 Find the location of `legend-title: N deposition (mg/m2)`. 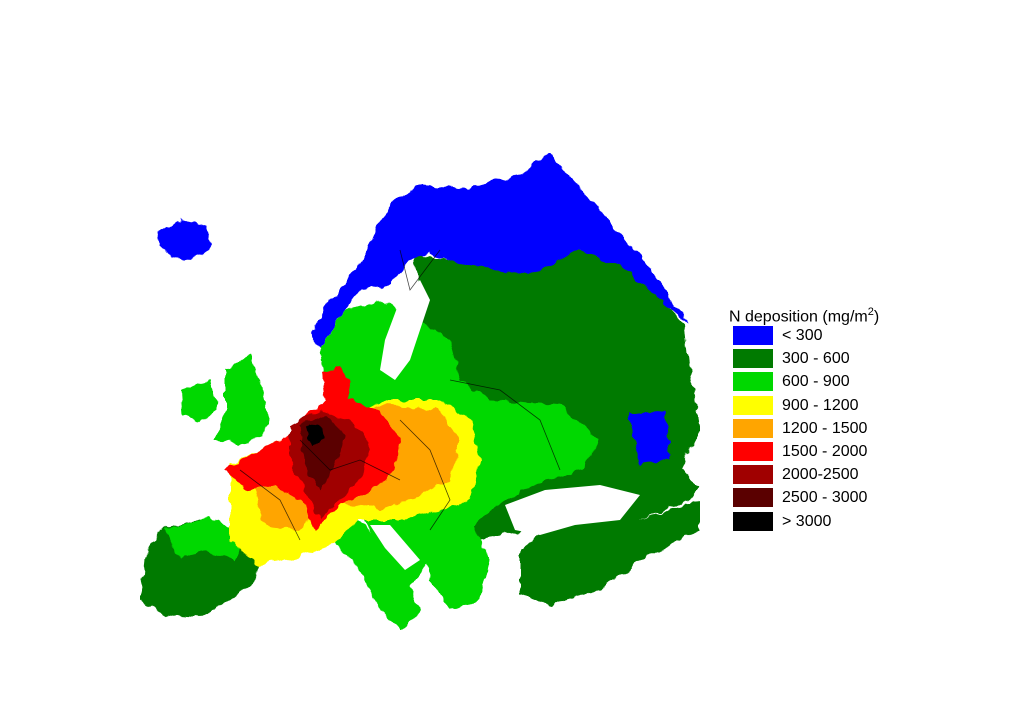

legend-title: N deposition (mg/m2) is located at coordinates (804, 316).